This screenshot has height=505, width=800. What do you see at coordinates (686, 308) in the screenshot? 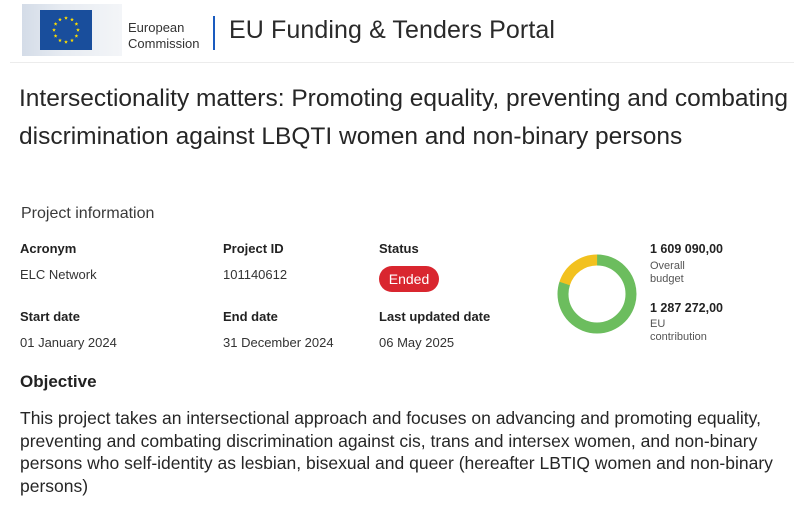
I see `eu-contribution-value: 1 287 272,00` at bounding box center [686, 308].